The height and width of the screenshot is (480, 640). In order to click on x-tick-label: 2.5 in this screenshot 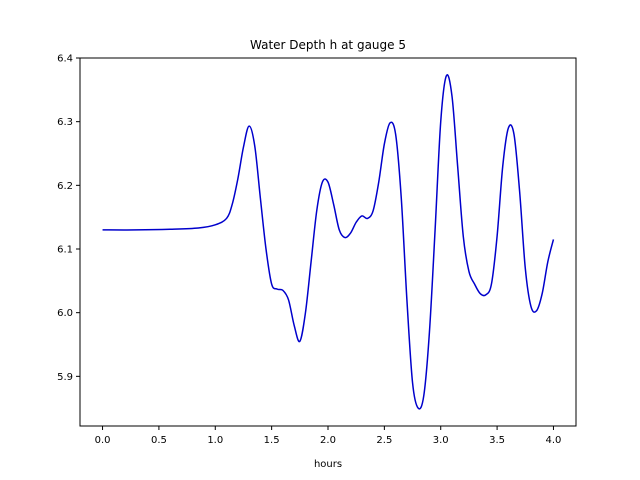, I will do `click(384, 440)`.